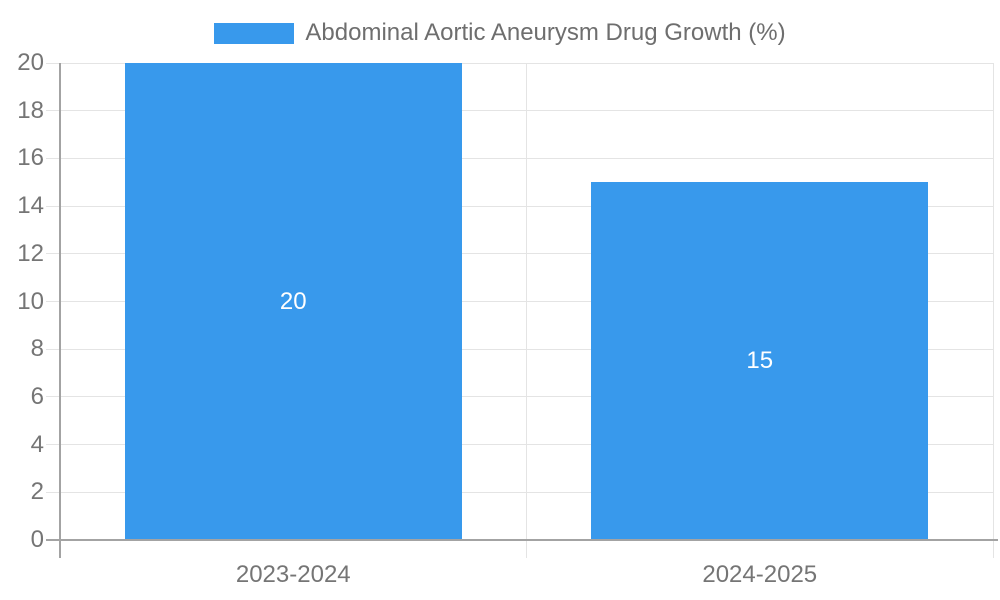 The image size is (1000, 600). I want to click on y-tick-label: 0, so click(37, 539).